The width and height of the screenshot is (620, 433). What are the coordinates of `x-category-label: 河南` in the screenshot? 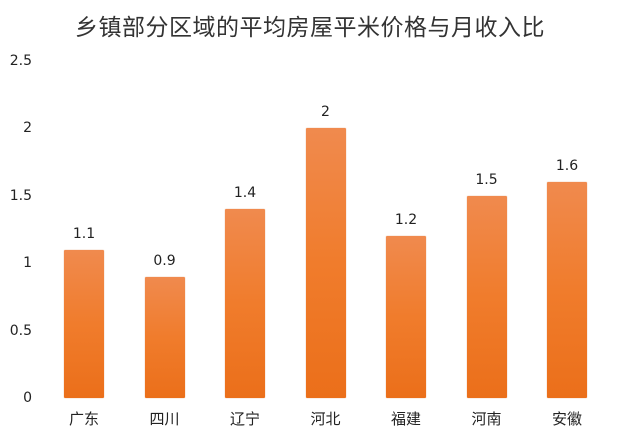 It's located at (486, 419).